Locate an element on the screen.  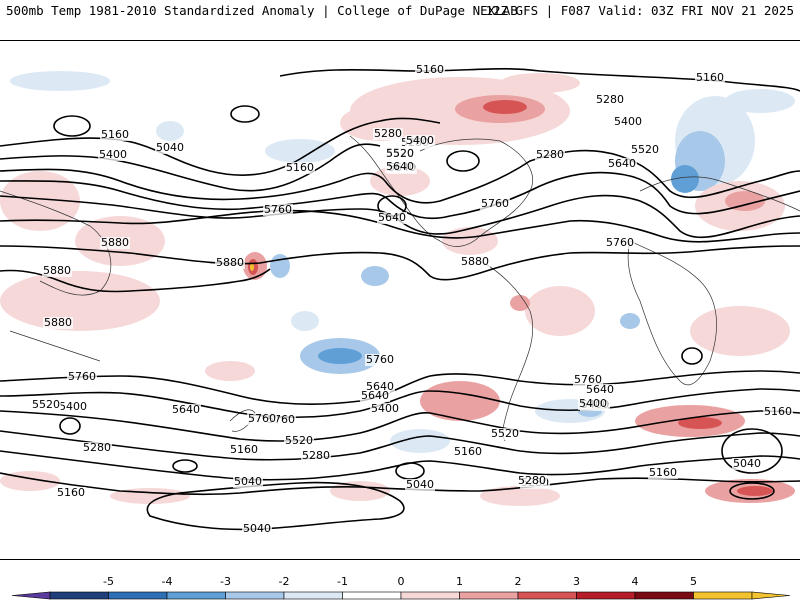
contour-label: 5400 is located at coordinates (385, 408).